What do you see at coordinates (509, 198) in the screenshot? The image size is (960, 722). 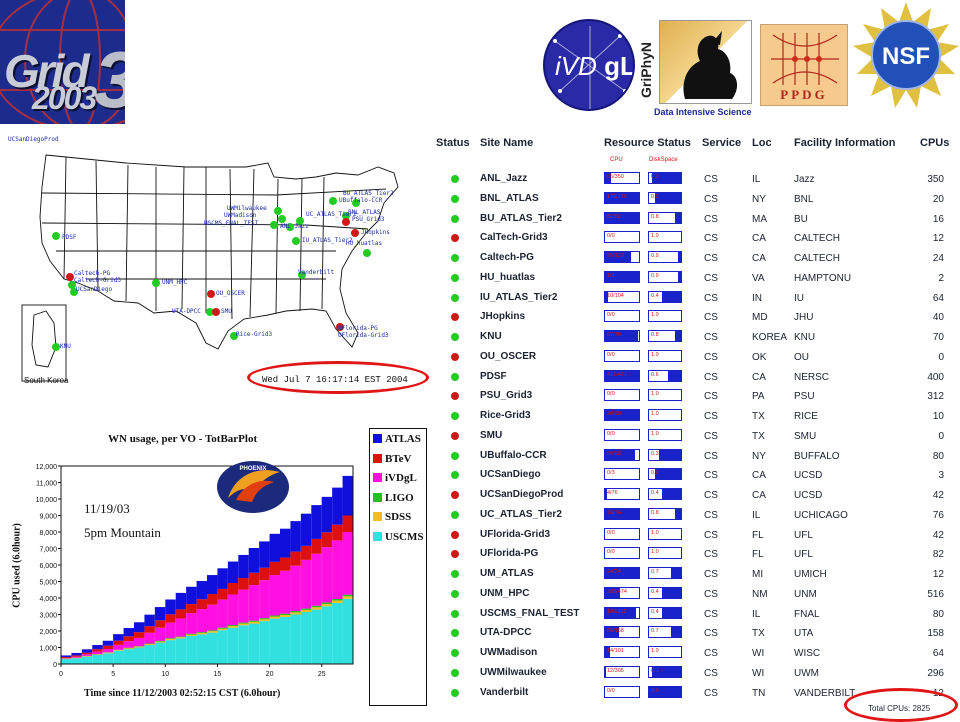 I see `site-name: BNL_ATLAS` at bounding box center [509, 198].